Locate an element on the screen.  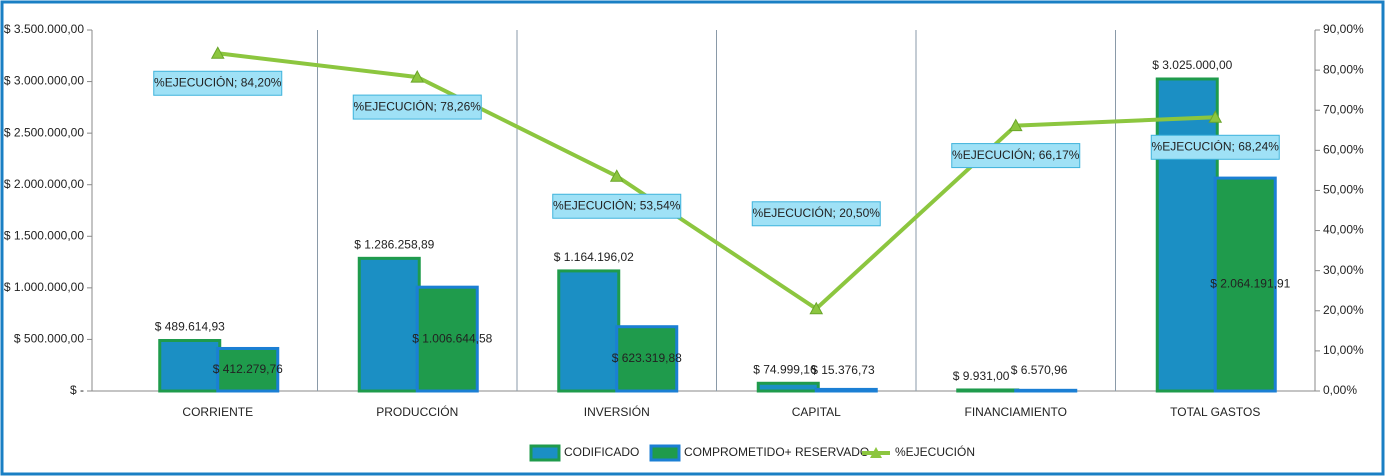
data-label: $ 15.376,73 is located at coordinates (843, 370).